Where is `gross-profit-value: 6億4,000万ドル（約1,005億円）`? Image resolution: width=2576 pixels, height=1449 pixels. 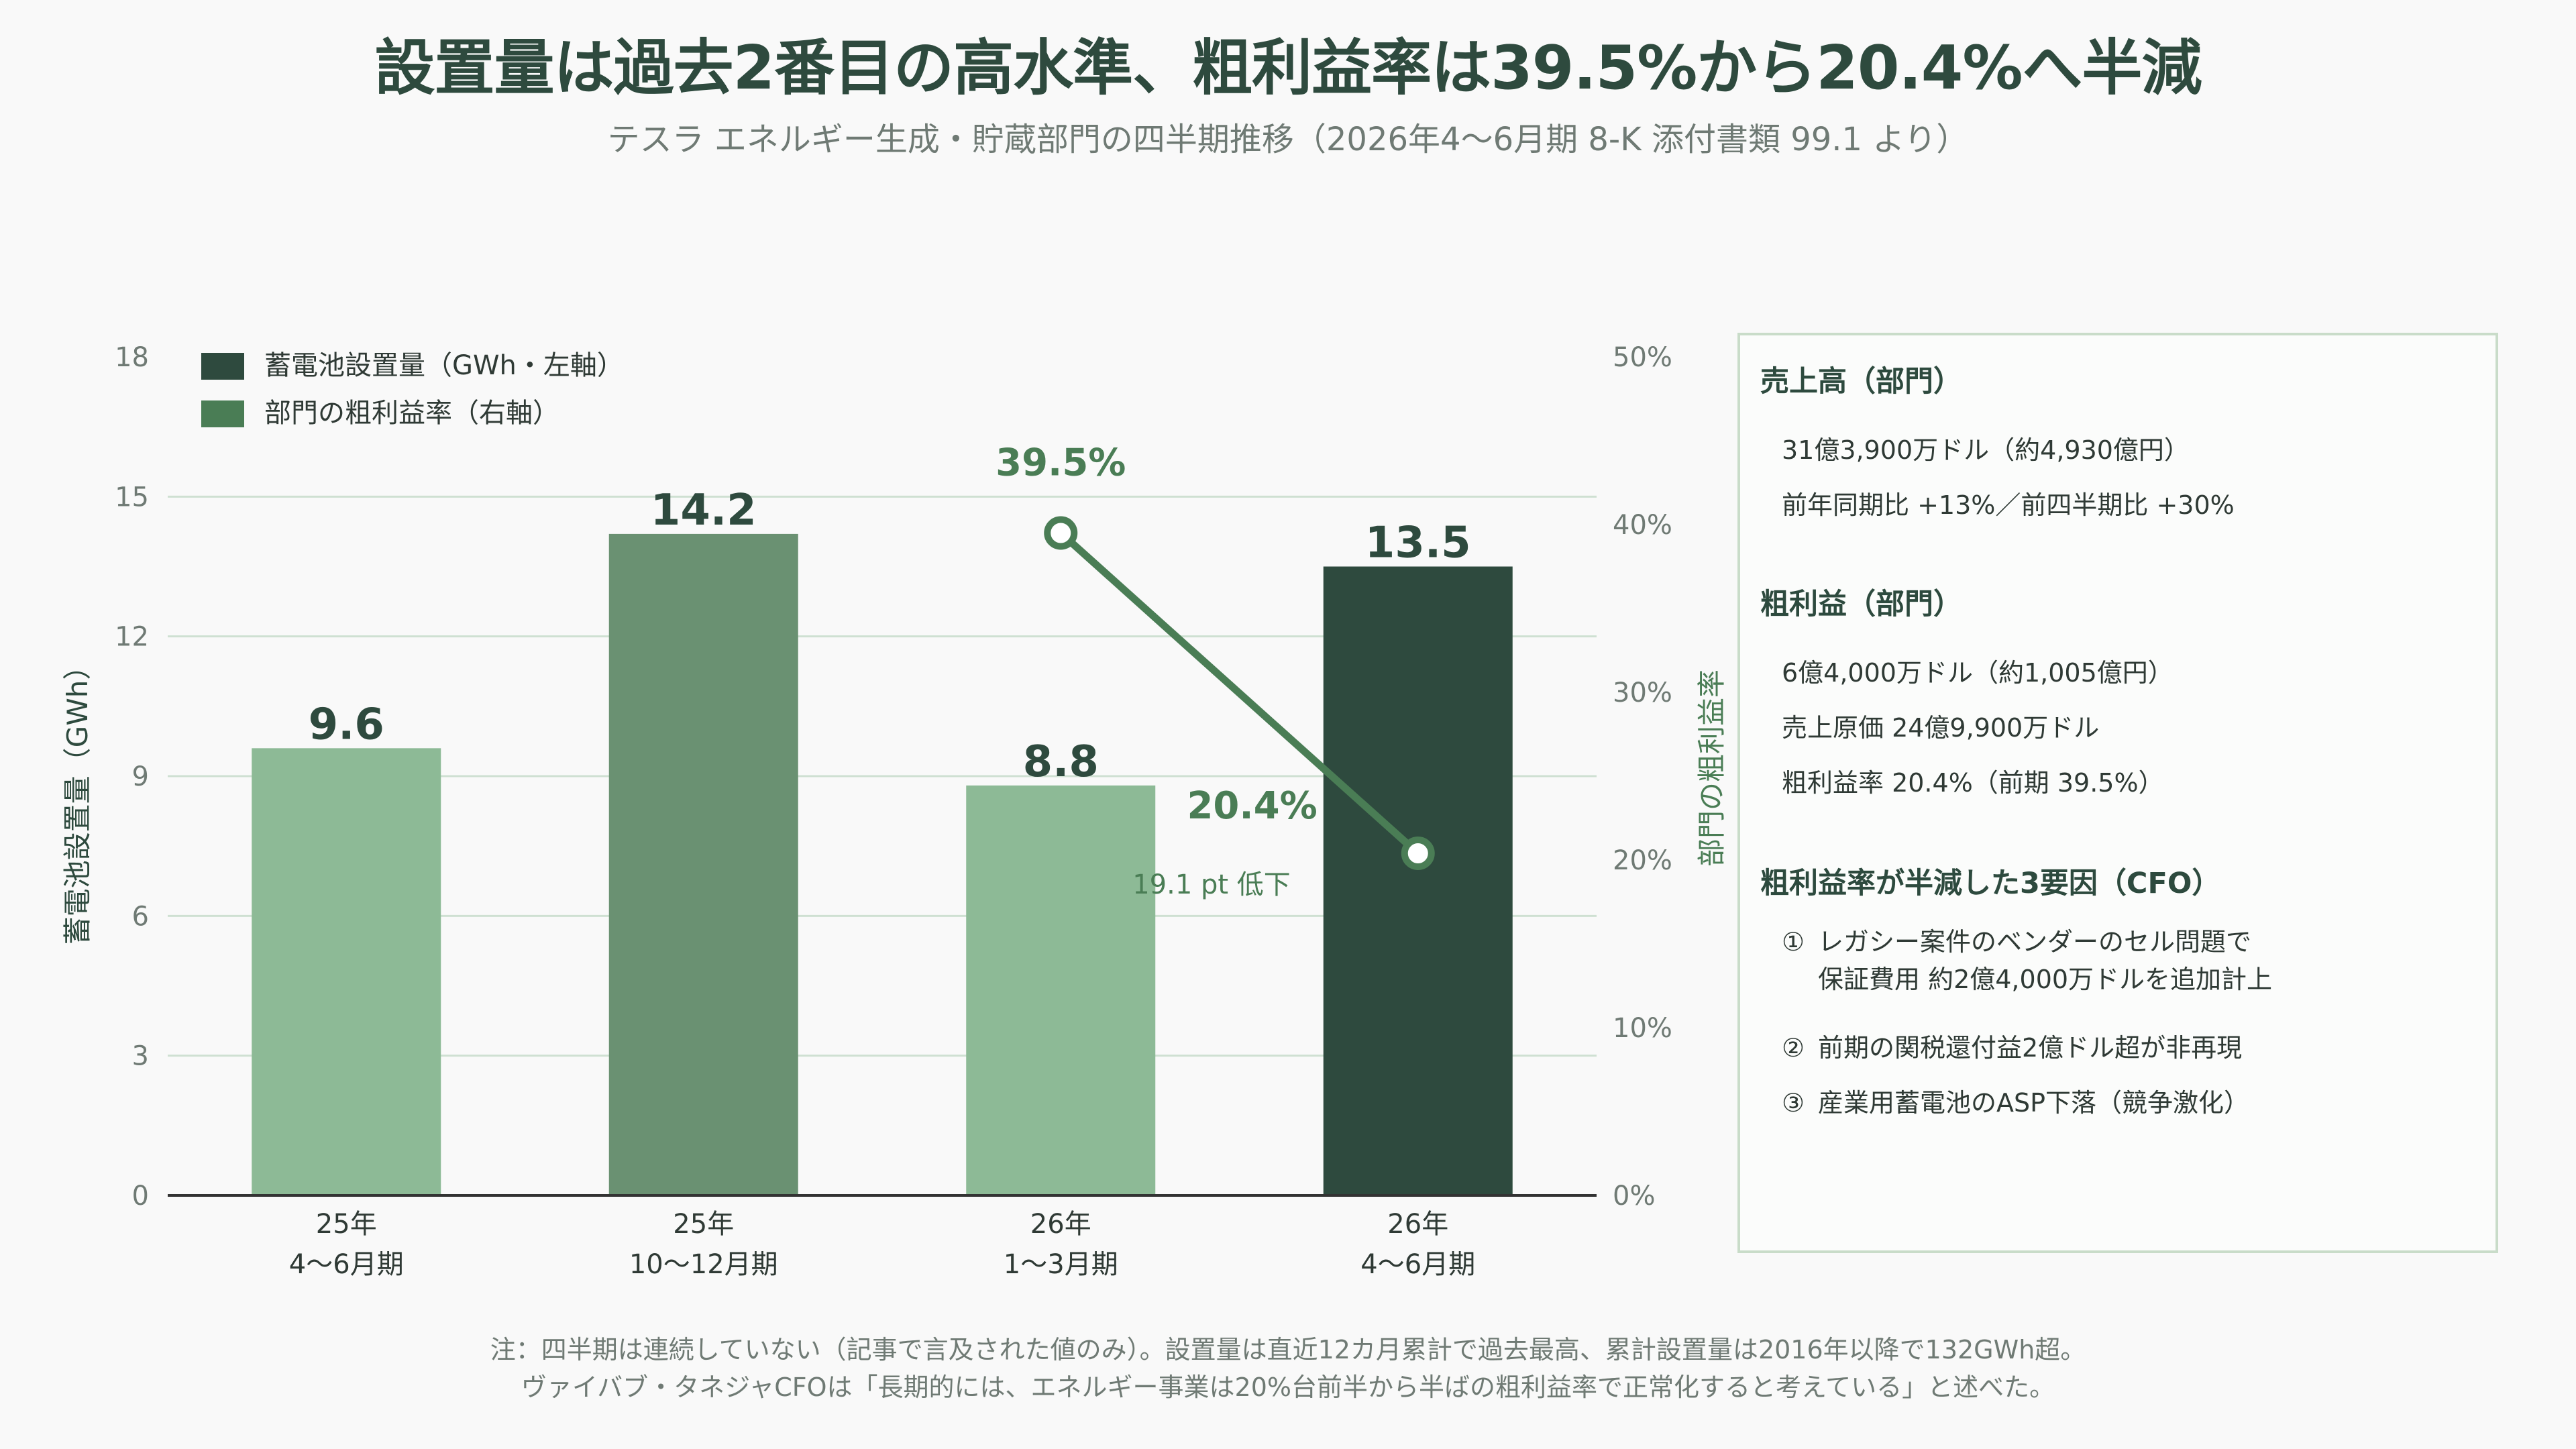 gross-profit-value: 6億4,000万ドル（約1,005億円） is located at coordinates (1978, 673).